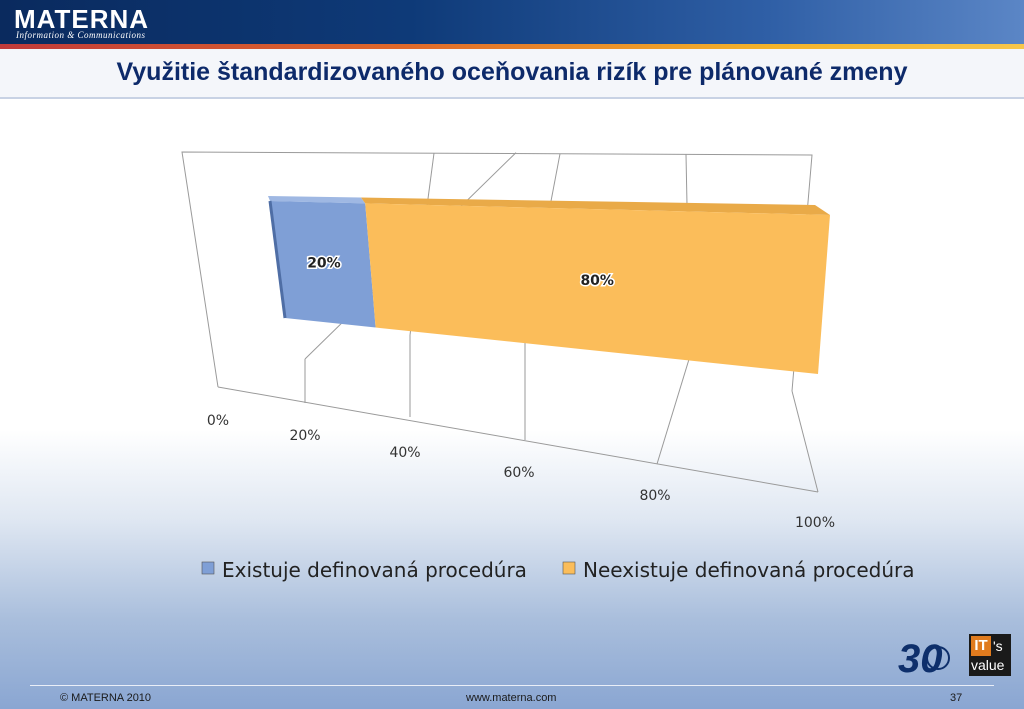 The height and width of the screenshot is (709, 1024). Describe the element at coordinates (82, 19) in the screenshot. I see `logo-title: MATERNA` at that location.